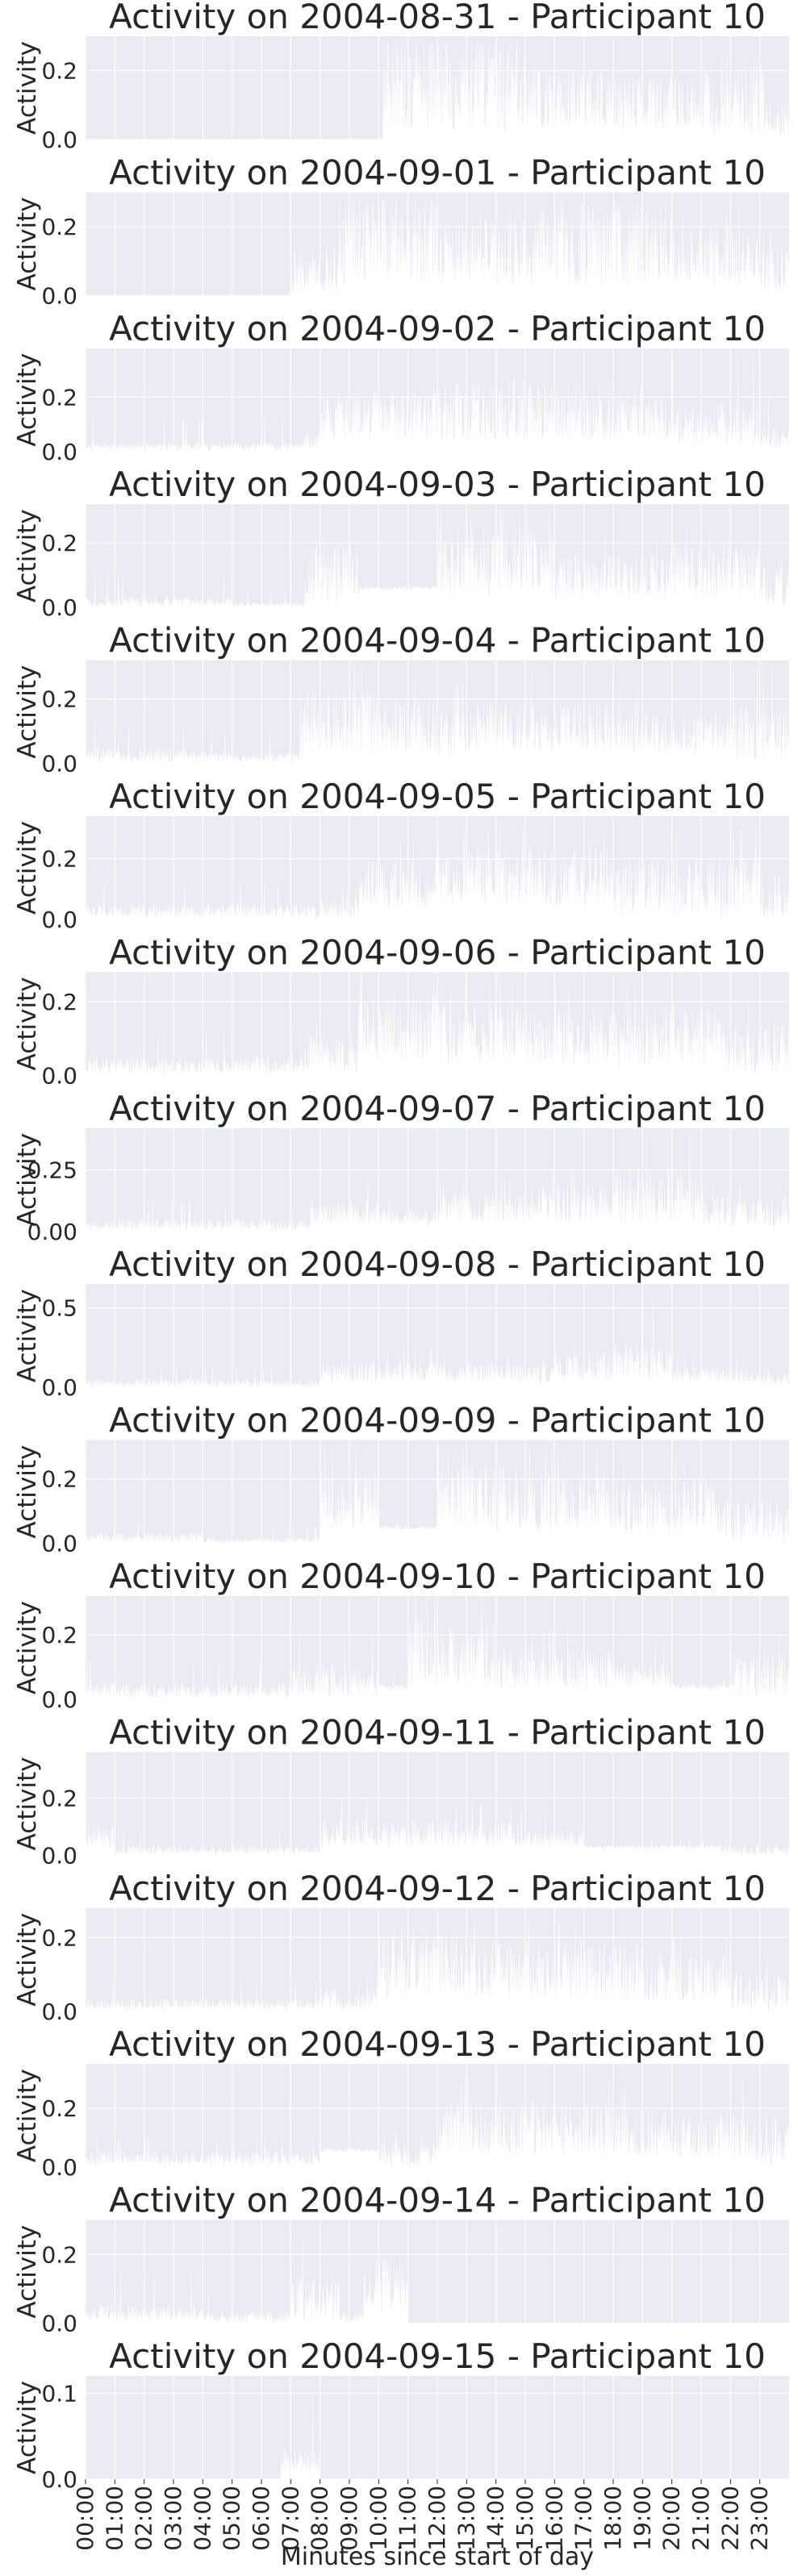 The height and width of the screenshot is (2576, 798). What do you see at coordinates (438, 952) in the screenshot?
I see `panel-title: Activity on 2004-09-06 - Participant 10` at bounding box center [438, 952].